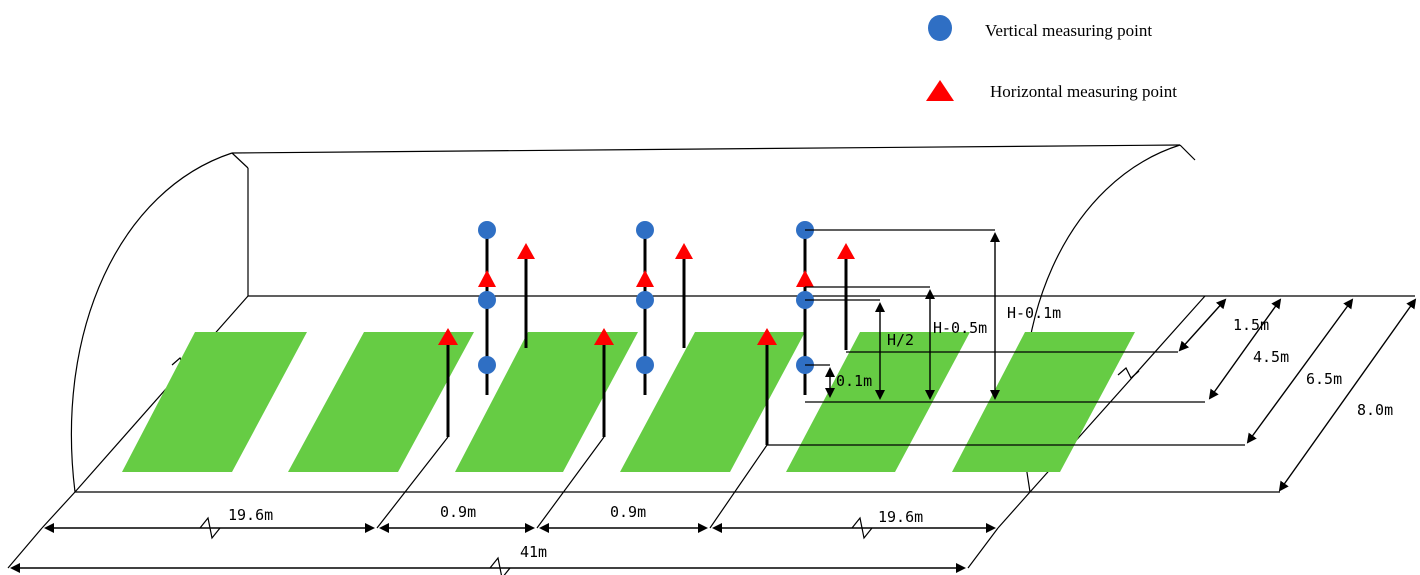 This screenshot has height=575, width=1420. I want to click on length-label-seg2: 0.9m, so click(458, 512).